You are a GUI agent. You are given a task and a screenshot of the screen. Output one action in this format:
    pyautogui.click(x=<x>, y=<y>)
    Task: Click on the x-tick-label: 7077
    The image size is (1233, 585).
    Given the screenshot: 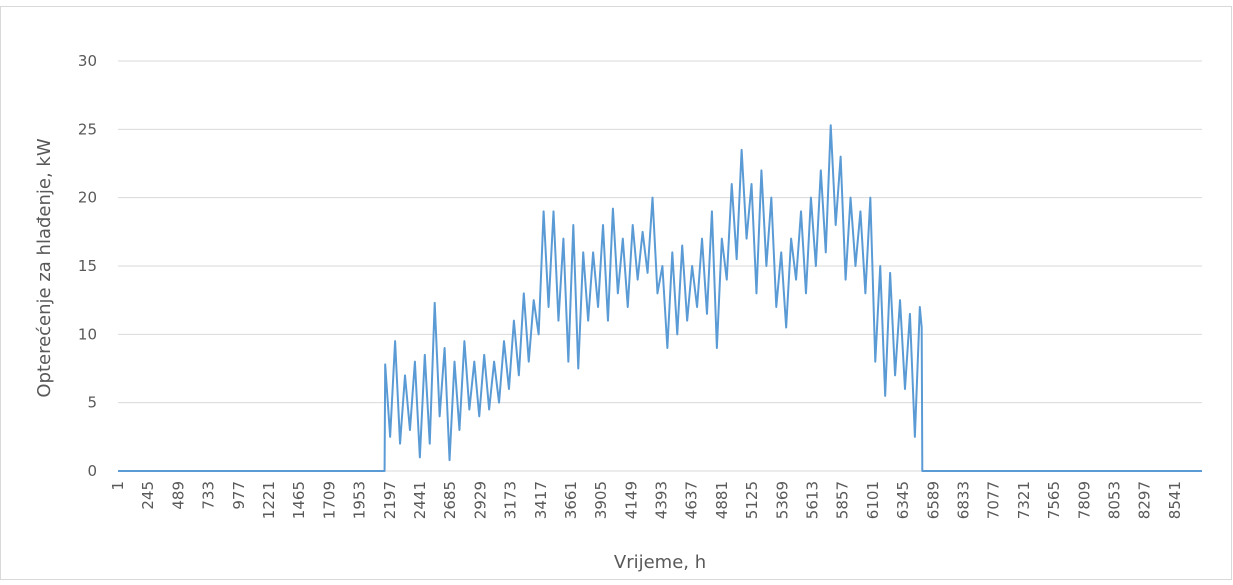 What is the action you would take?
    pyautogui.click(x=994, y=500)
    